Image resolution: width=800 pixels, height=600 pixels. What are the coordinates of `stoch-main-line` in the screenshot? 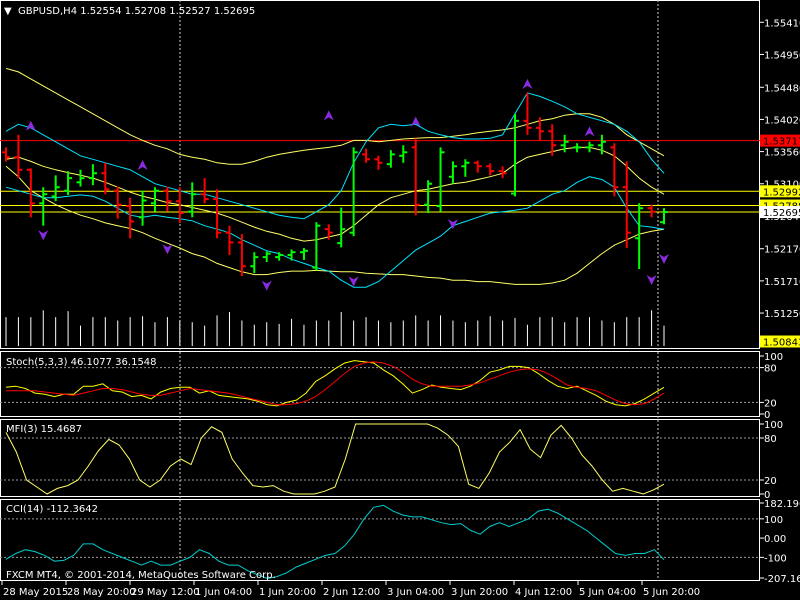 It's located at (335, 383).